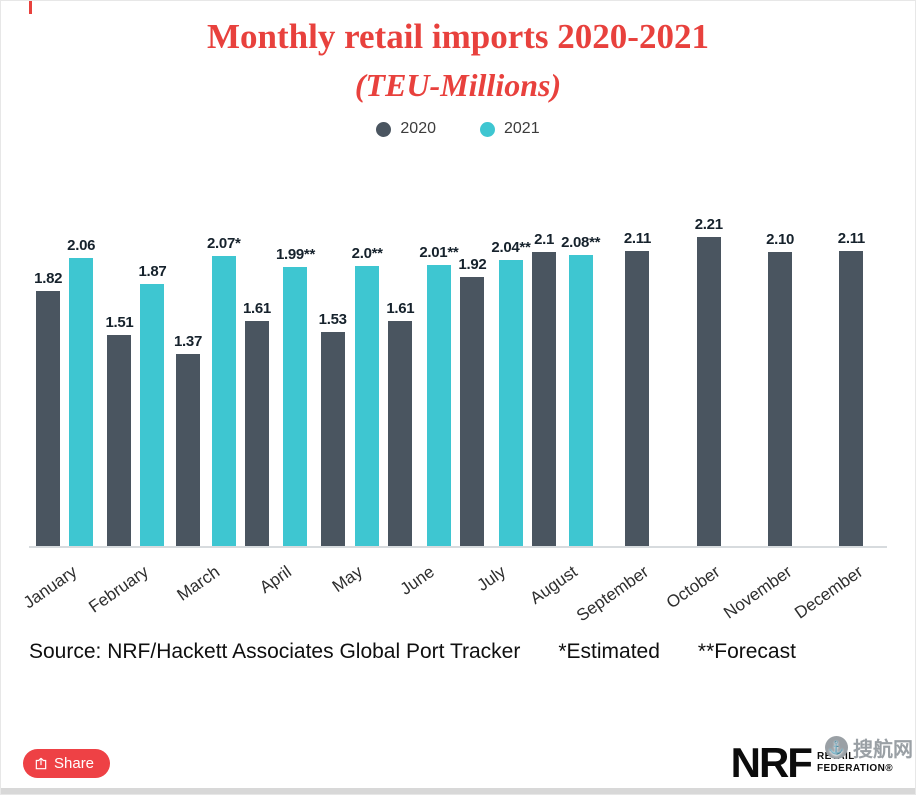 The width and height of the screenshot is (916, 795). What do you see at coordinates (472, 264) in the screenshot?
I see `bar-value-label: 1.92` at bounding box center [472, 264].